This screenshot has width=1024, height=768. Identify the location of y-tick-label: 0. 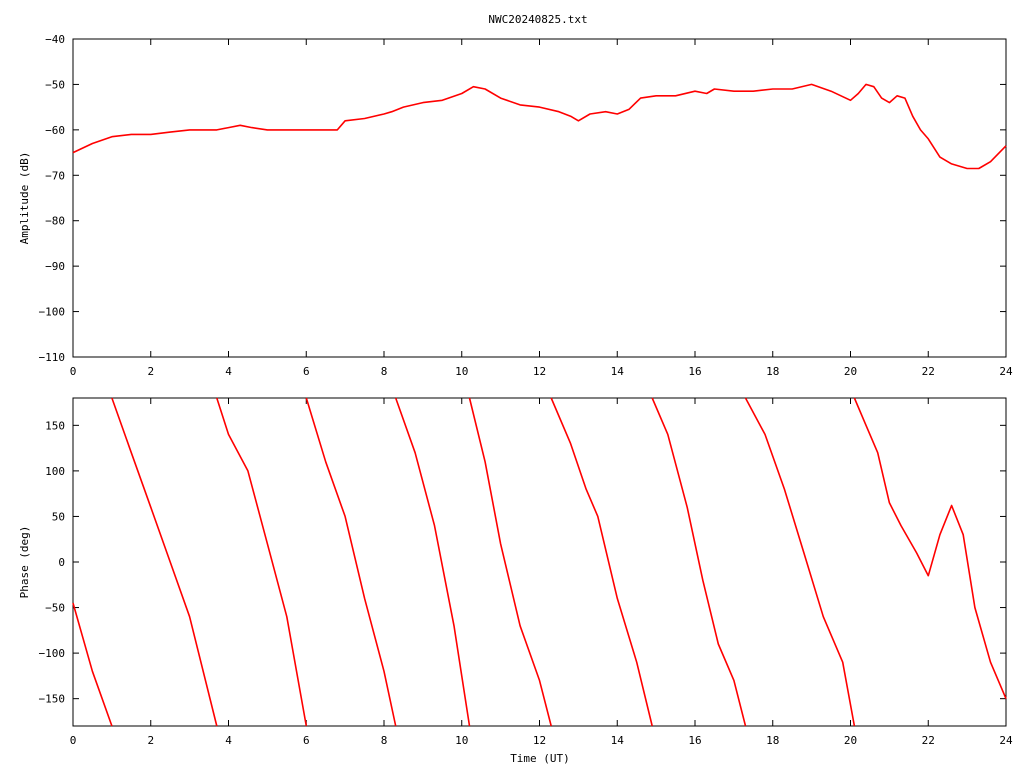
(61, 562).